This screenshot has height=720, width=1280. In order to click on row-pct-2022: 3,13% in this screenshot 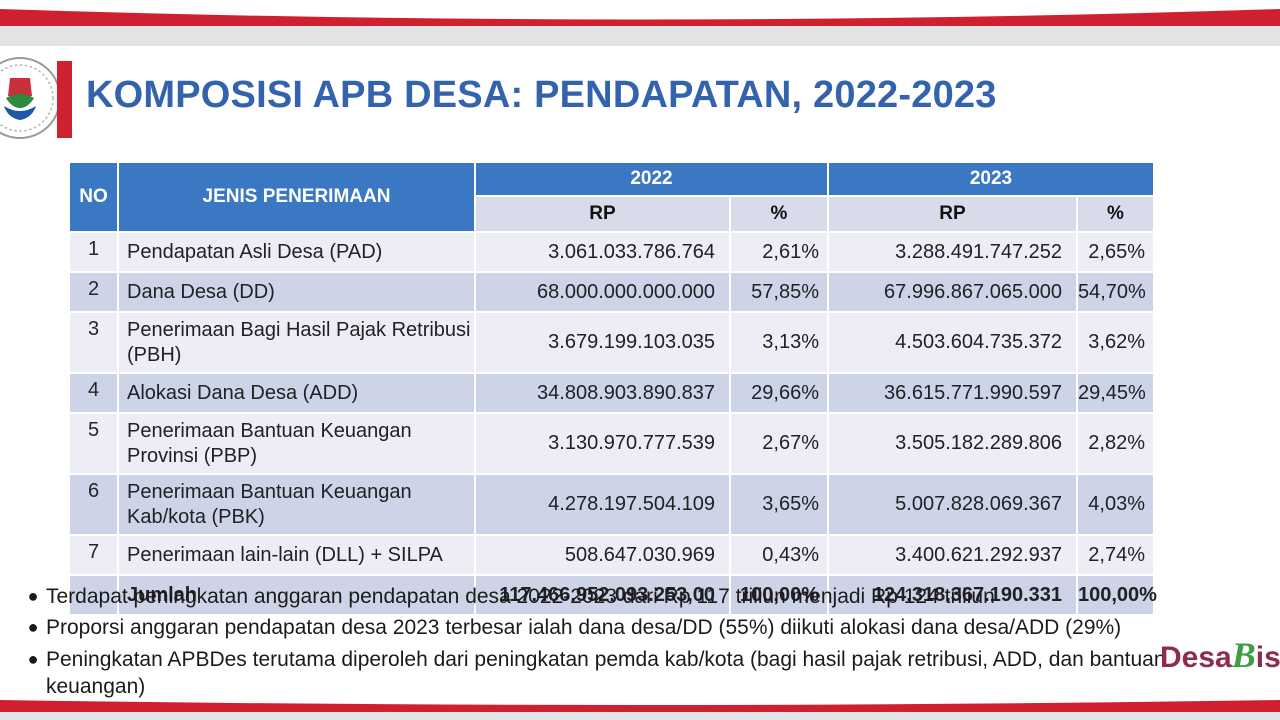, I will do `click(780, 343)`.